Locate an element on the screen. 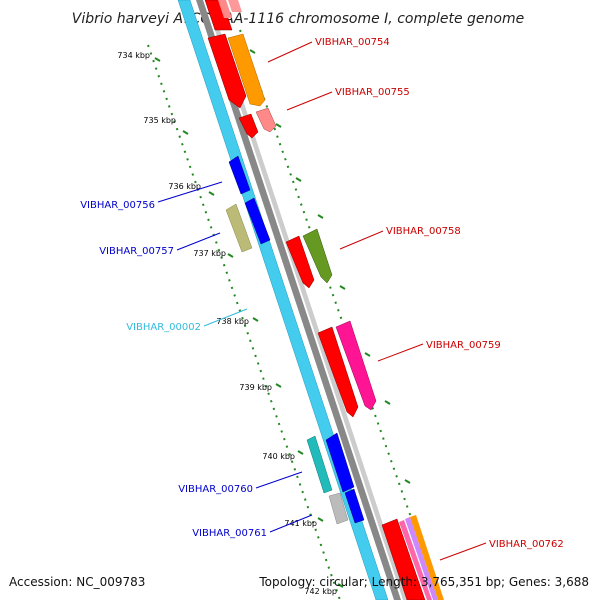 The image size is (600, 600). gene-label-vibhar-00758: VIBHAR_00758 is located at coordinates (423, 231).